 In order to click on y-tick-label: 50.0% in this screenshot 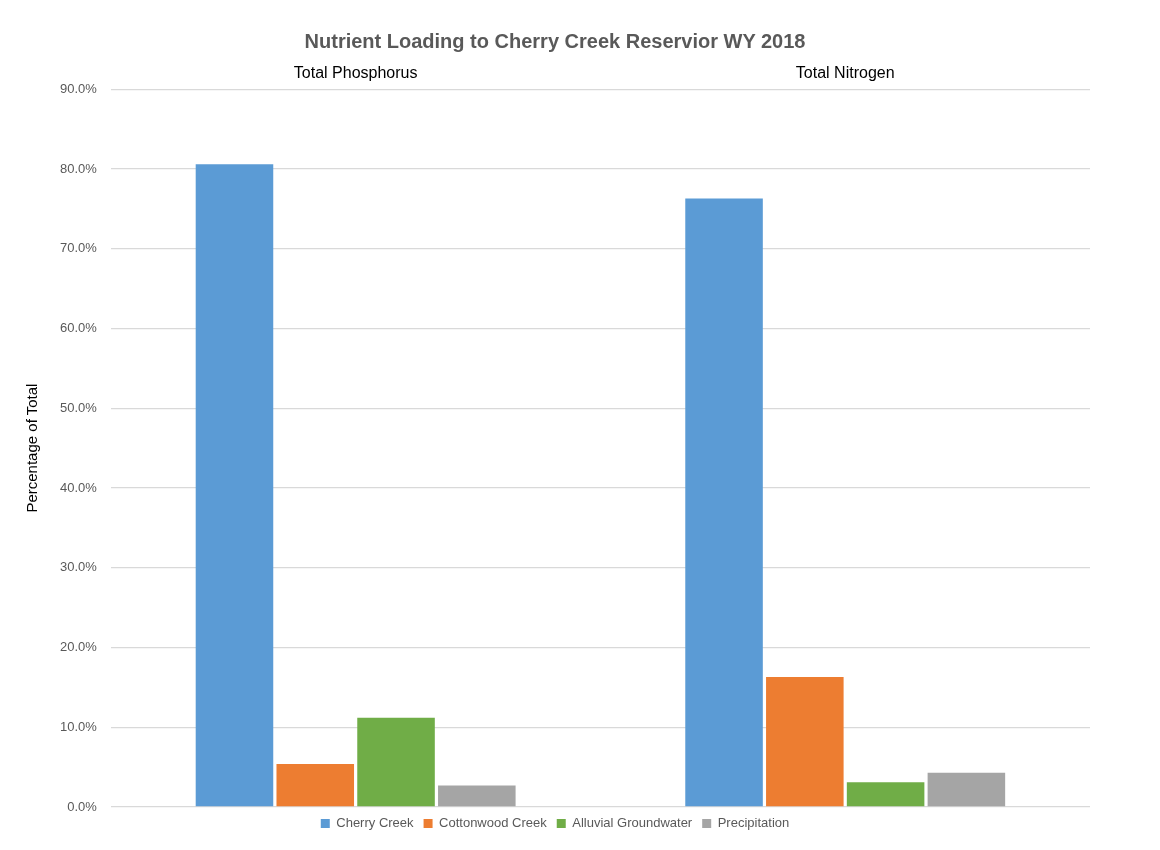, I will do `click(78, 407)`.